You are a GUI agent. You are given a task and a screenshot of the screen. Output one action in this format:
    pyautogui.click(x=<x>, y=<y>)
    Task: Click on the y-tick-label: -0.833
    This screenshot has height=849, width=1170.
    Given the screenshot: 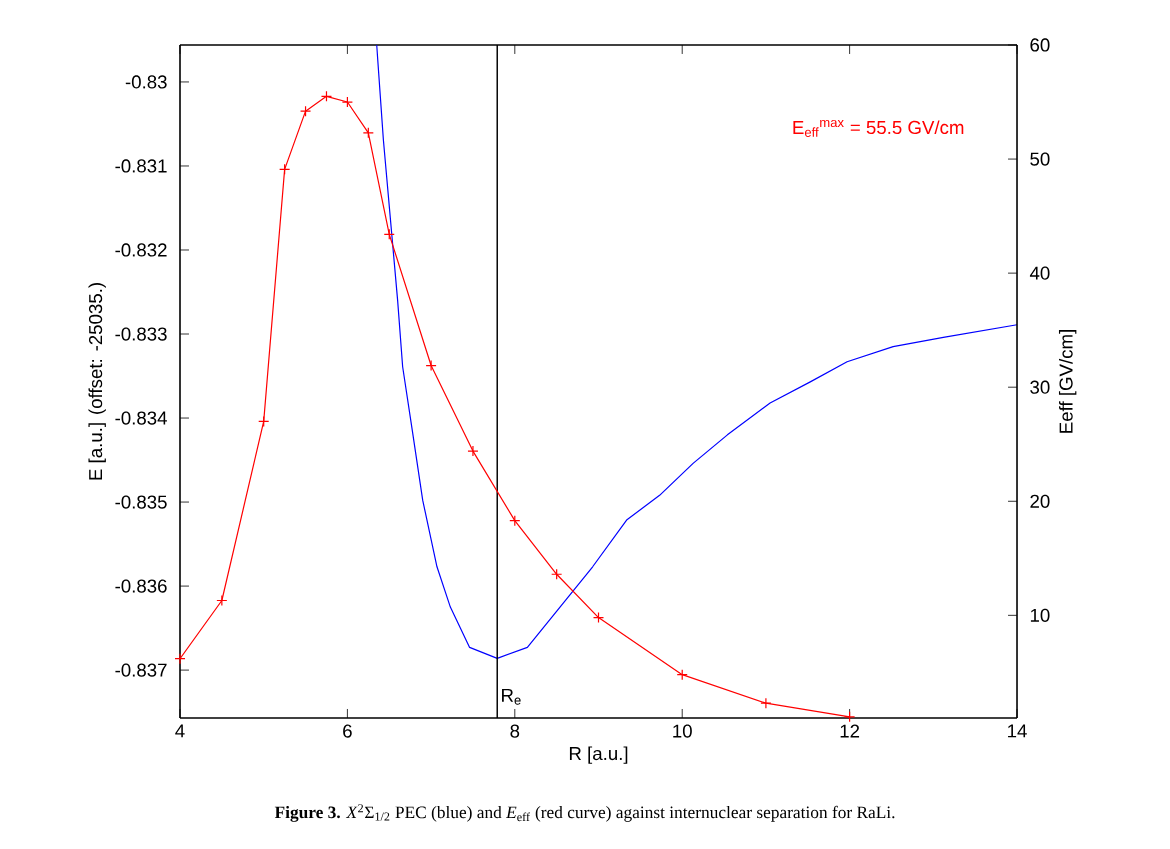 What is the action you would take?
    pyautogui.click(x=141, y=334)
    